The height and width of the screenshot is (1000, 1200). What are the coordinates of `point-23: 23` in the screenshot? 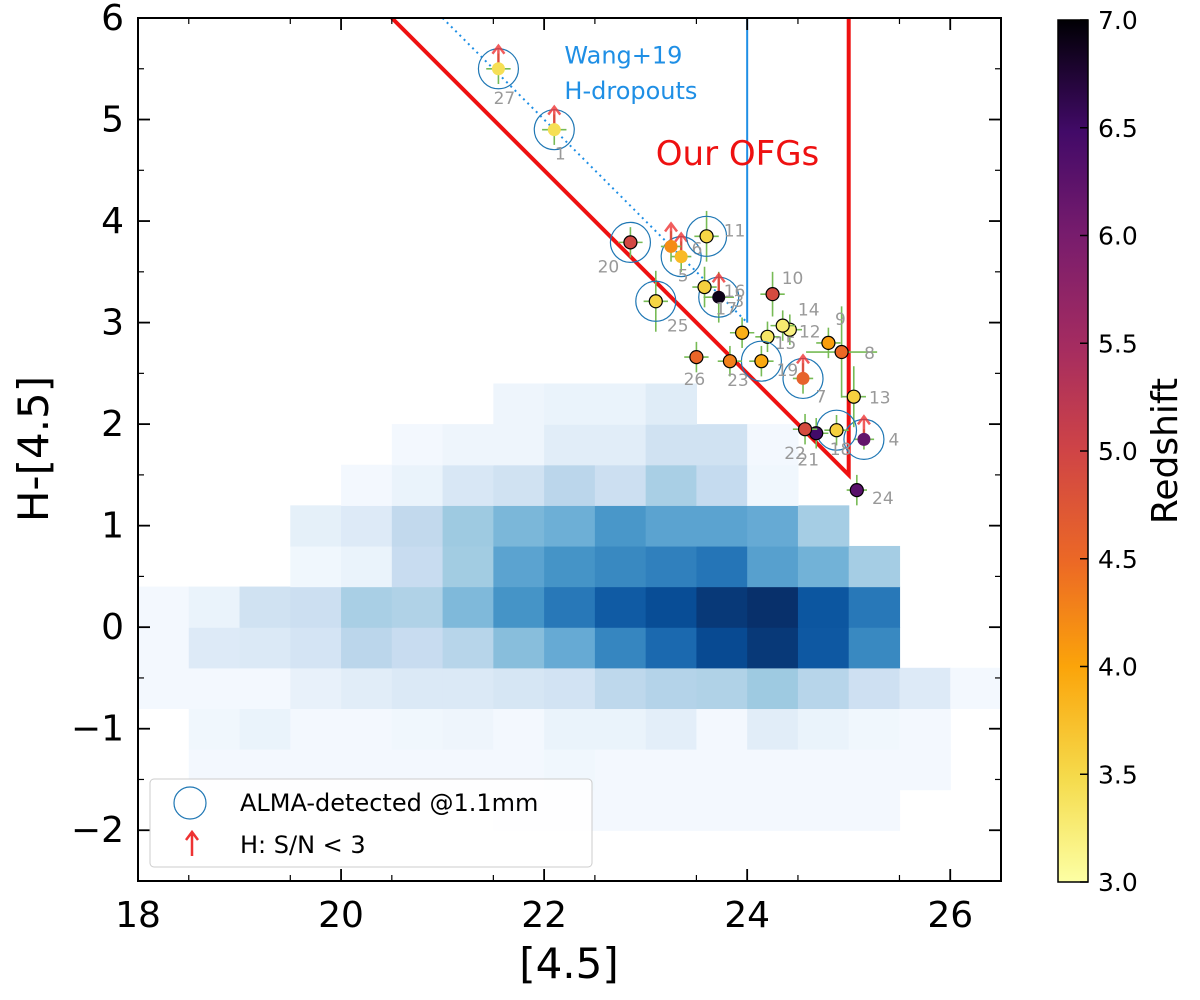 It's located at (733, 368).